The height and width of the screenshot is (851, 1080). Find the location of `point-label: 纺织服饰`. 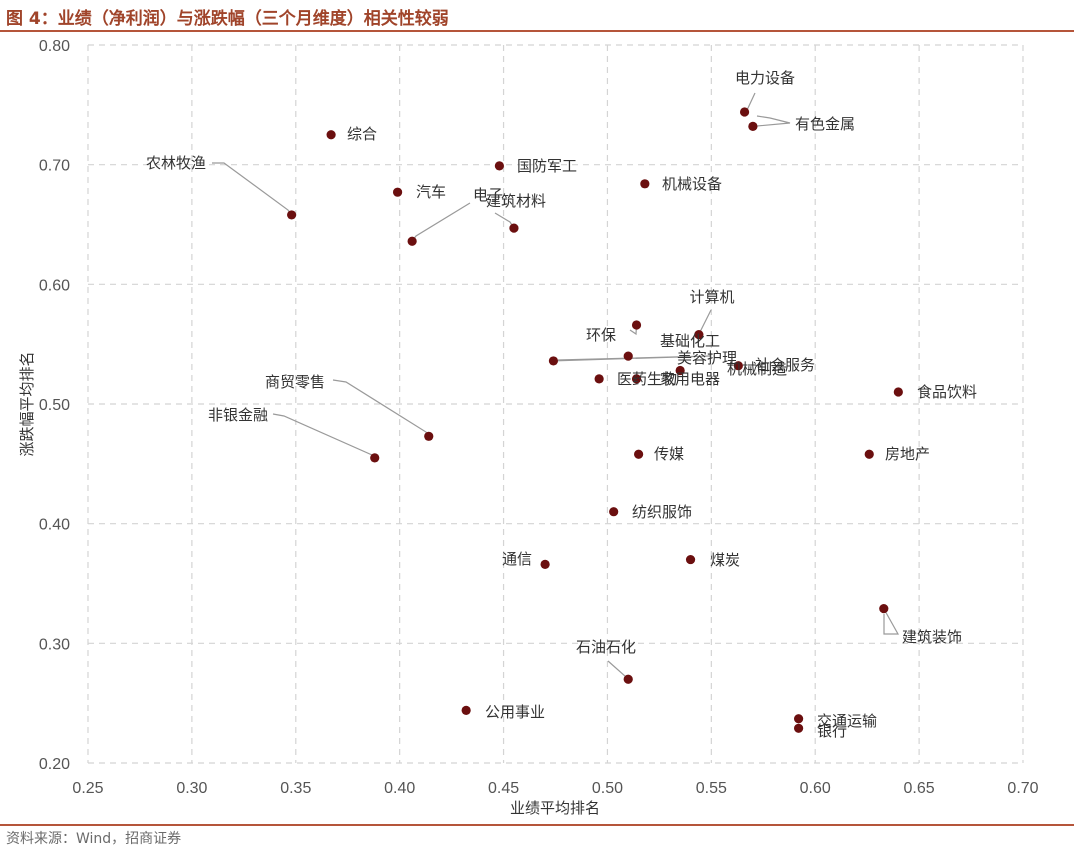

point-label: 纺织服饰 is located at coordinates (662, 512).